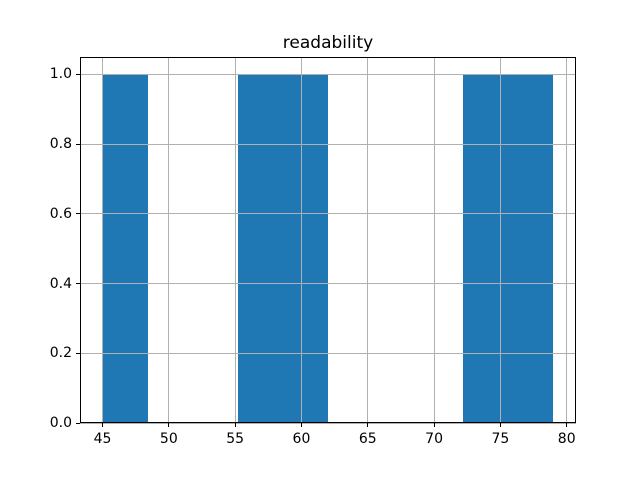 The height and width of the screenshot is (480, 640). What do you see at coordinates (60, 283) in the screenshot?
I see `y-tick-label: 0.4` at bounding box center [60, 283].